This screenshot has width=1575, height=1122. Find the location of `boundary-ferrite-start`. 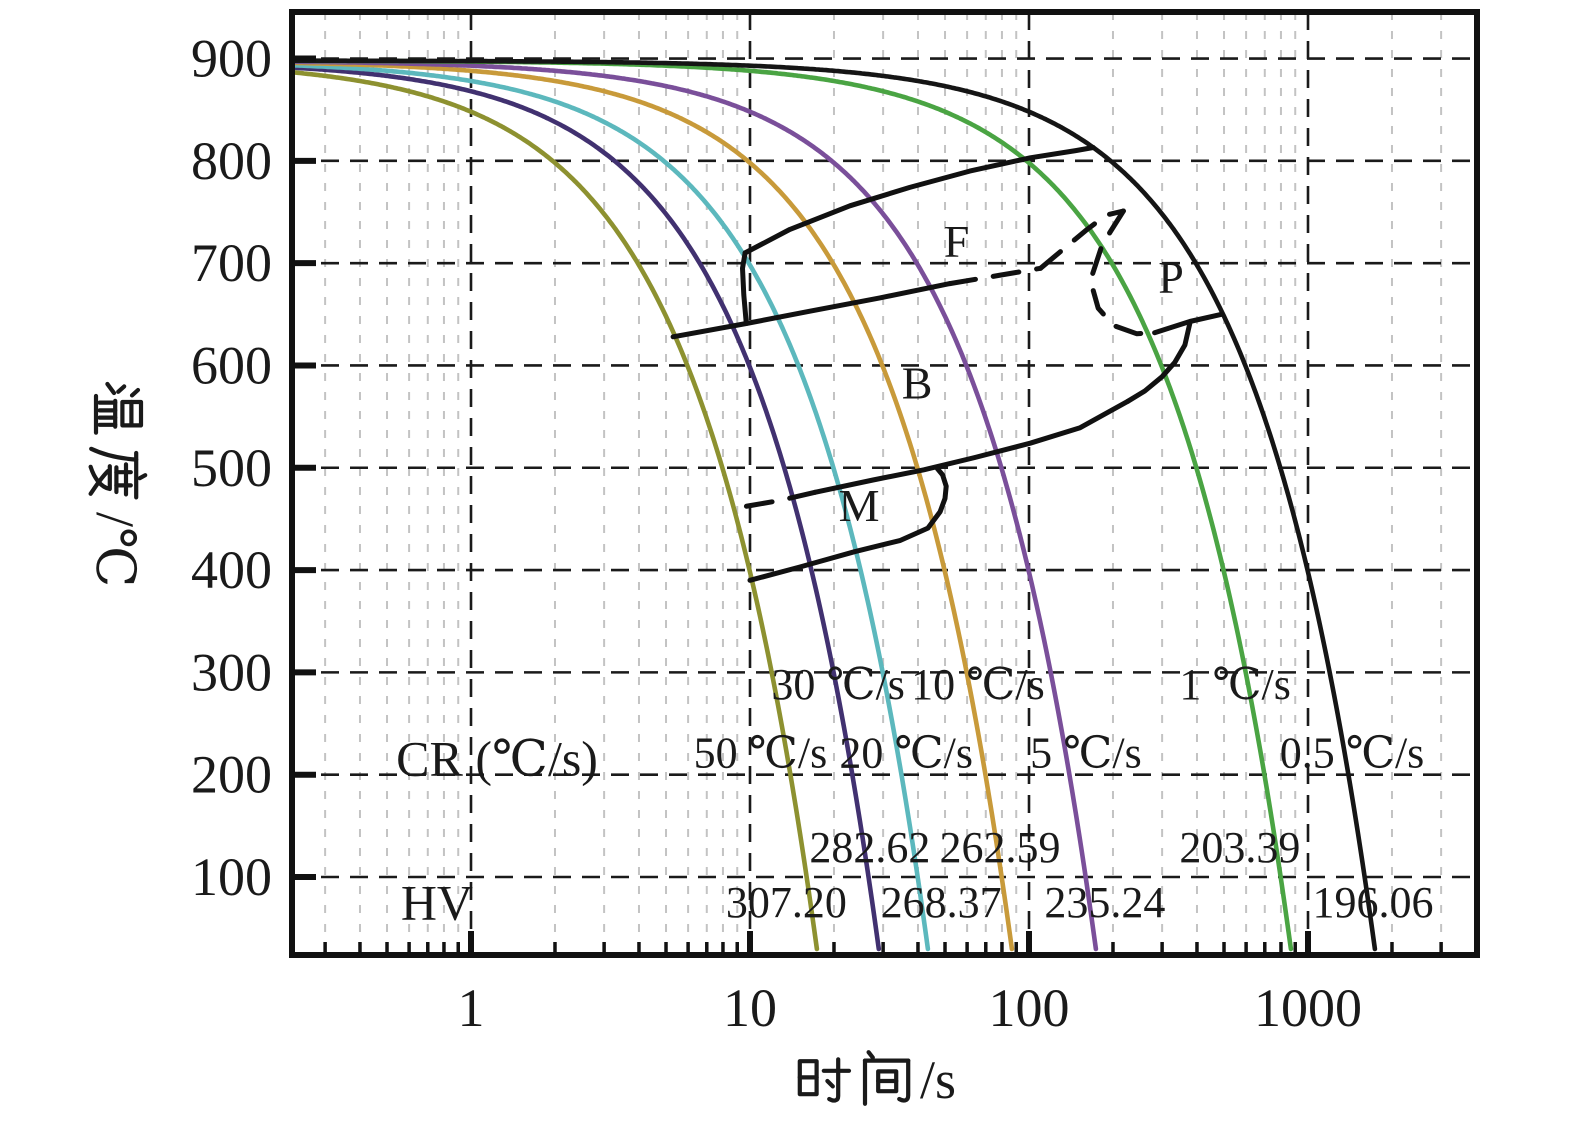

boundary-ferrite-start is located at coordinates (919, 200).